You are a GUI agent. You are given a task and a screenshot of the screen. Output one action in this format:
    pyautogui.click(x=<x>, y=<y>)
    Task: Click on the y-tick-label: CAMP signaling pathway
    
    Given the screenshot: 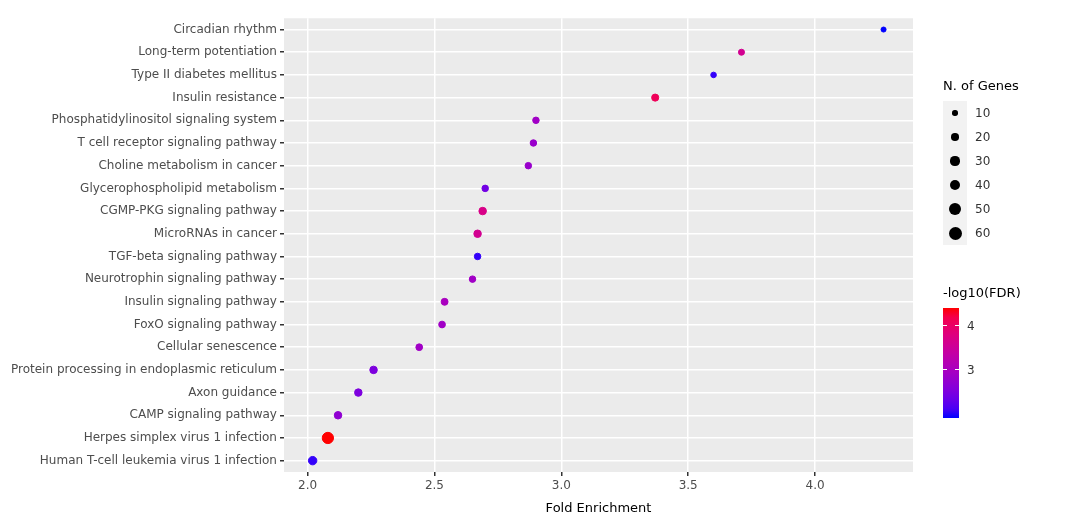 What is the action you would take?
    pyautogui.click(x=203, y=414)
    